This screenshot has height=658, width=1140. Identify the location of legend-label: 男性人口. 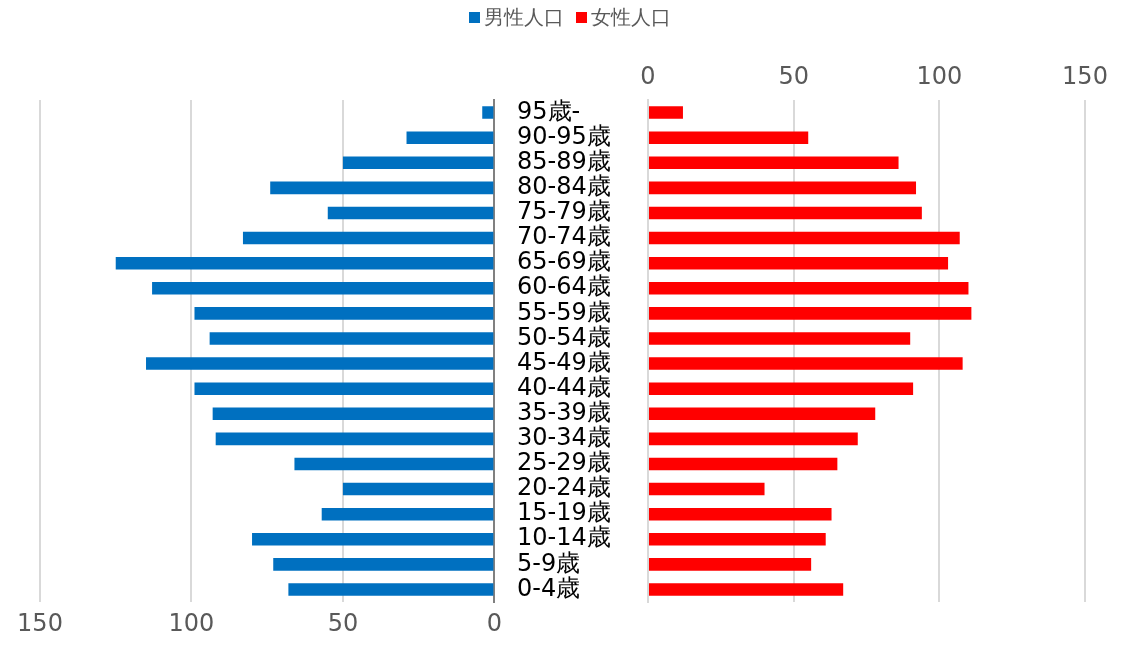
(524, 17).